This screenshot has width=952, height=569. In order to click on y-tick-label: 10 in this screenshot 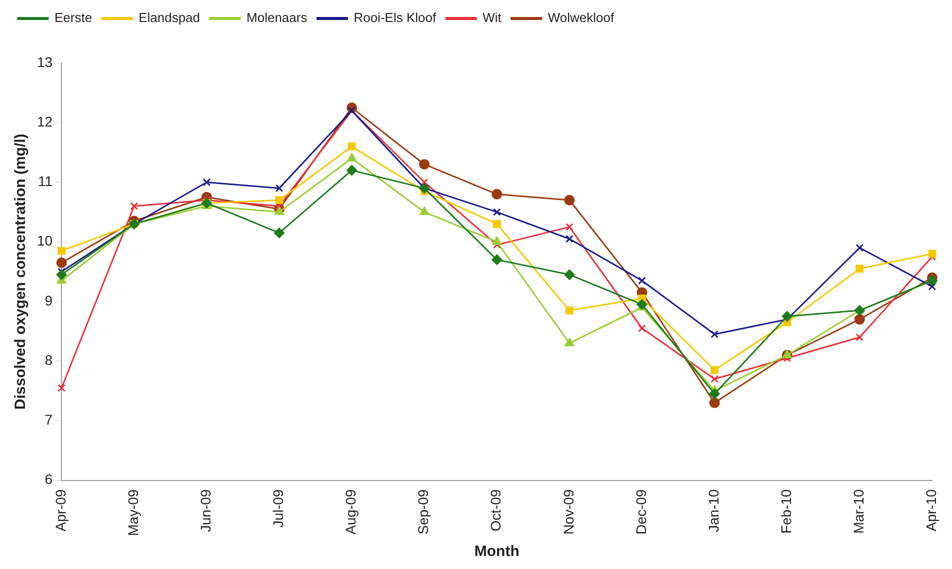, I will do `click(44, 240)`.